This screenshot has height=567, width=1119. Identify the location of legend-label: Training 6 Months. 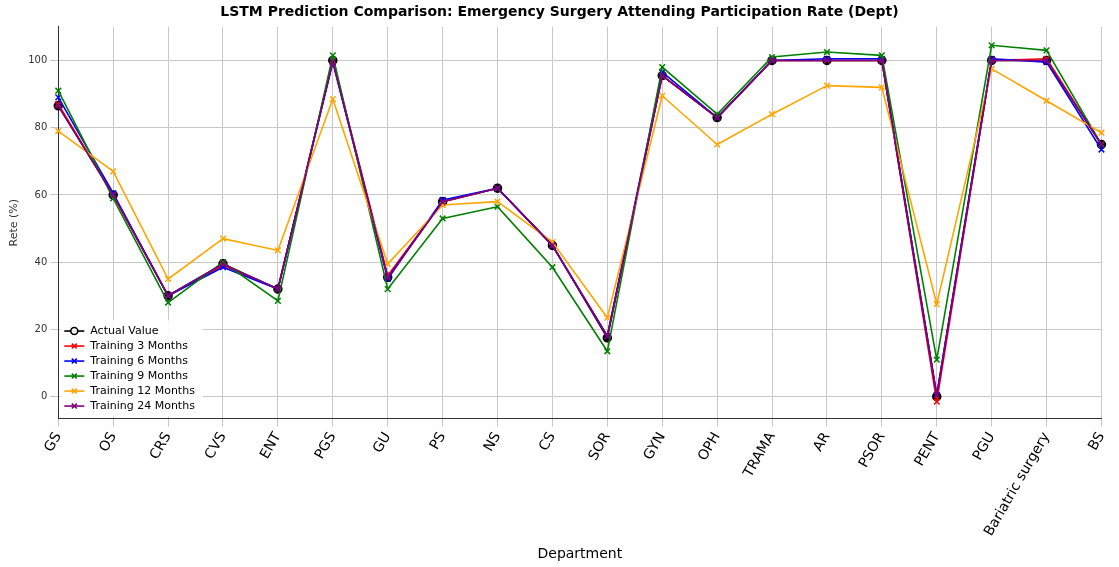
(139, 360).